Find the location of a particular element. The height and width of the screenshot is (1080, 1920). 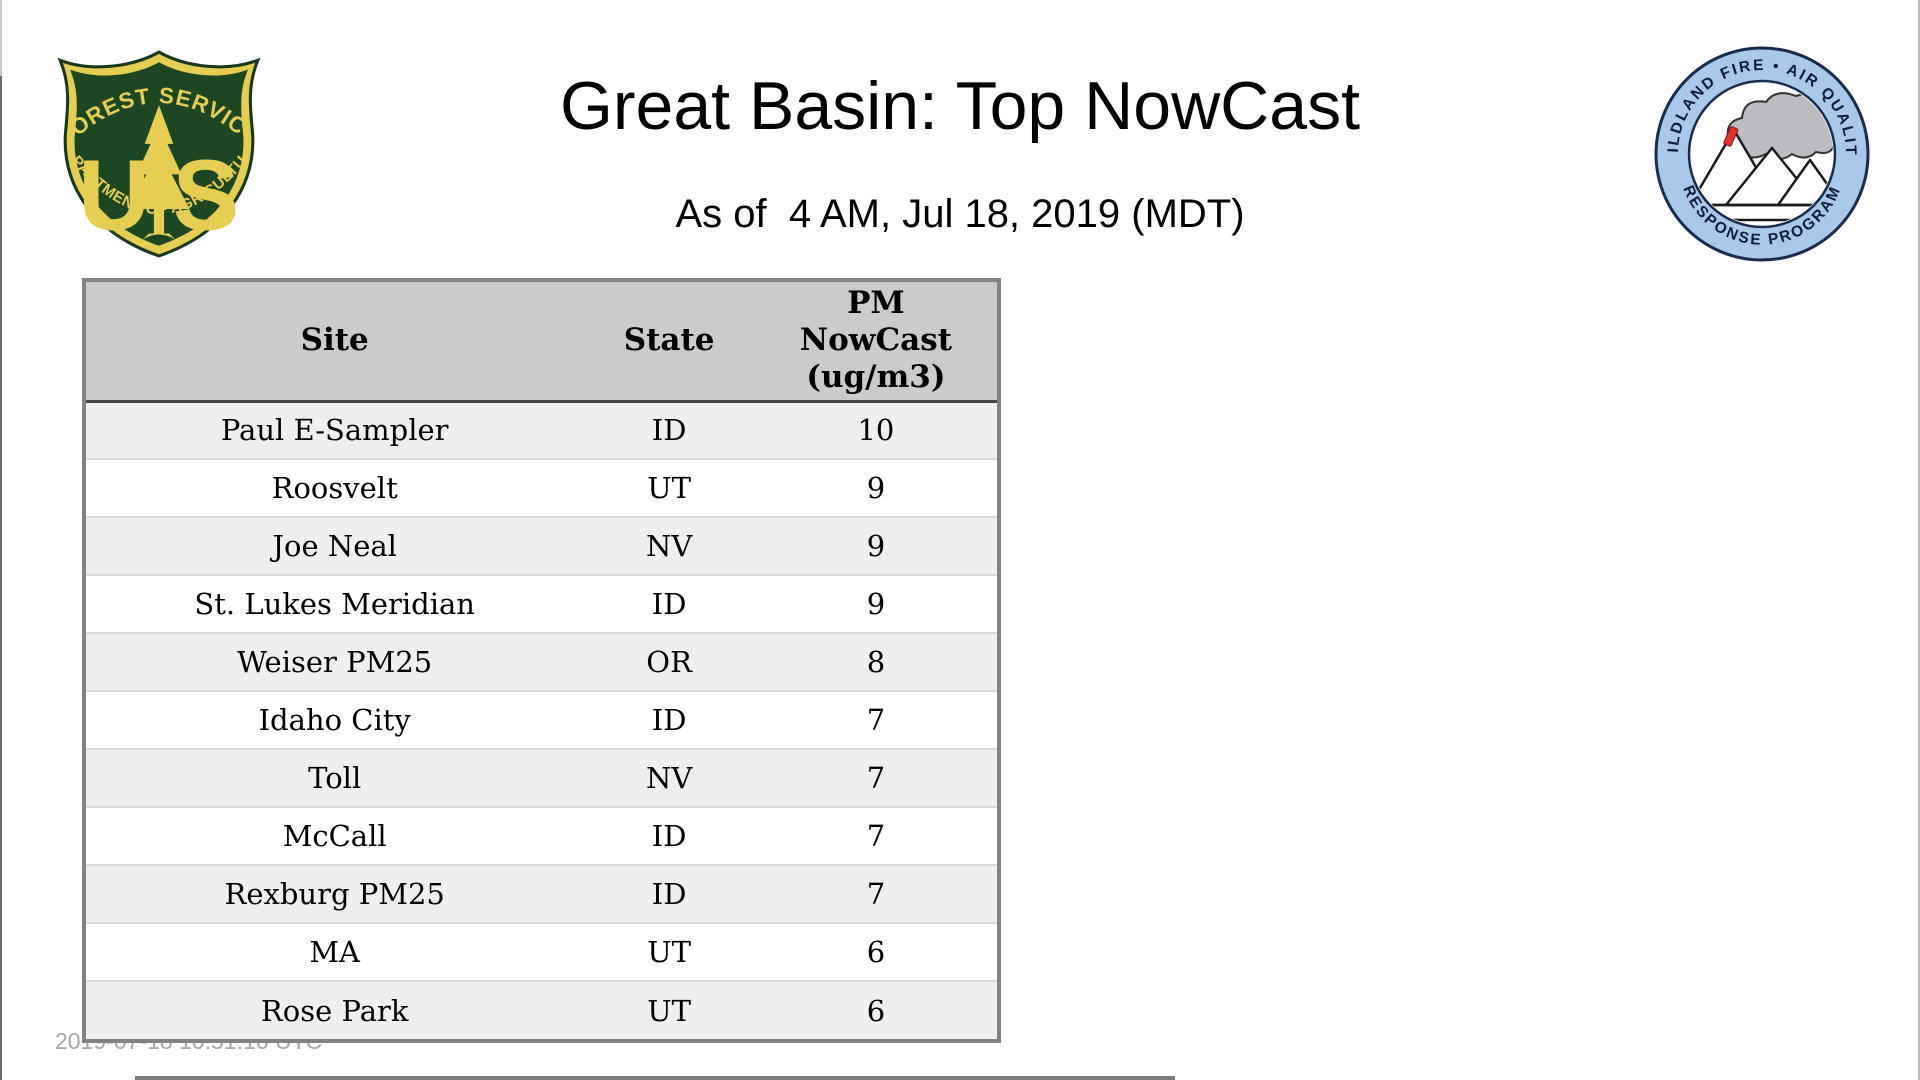

table-row: Paul E-Sampler ID 10 is located at coordinates (541, 430).